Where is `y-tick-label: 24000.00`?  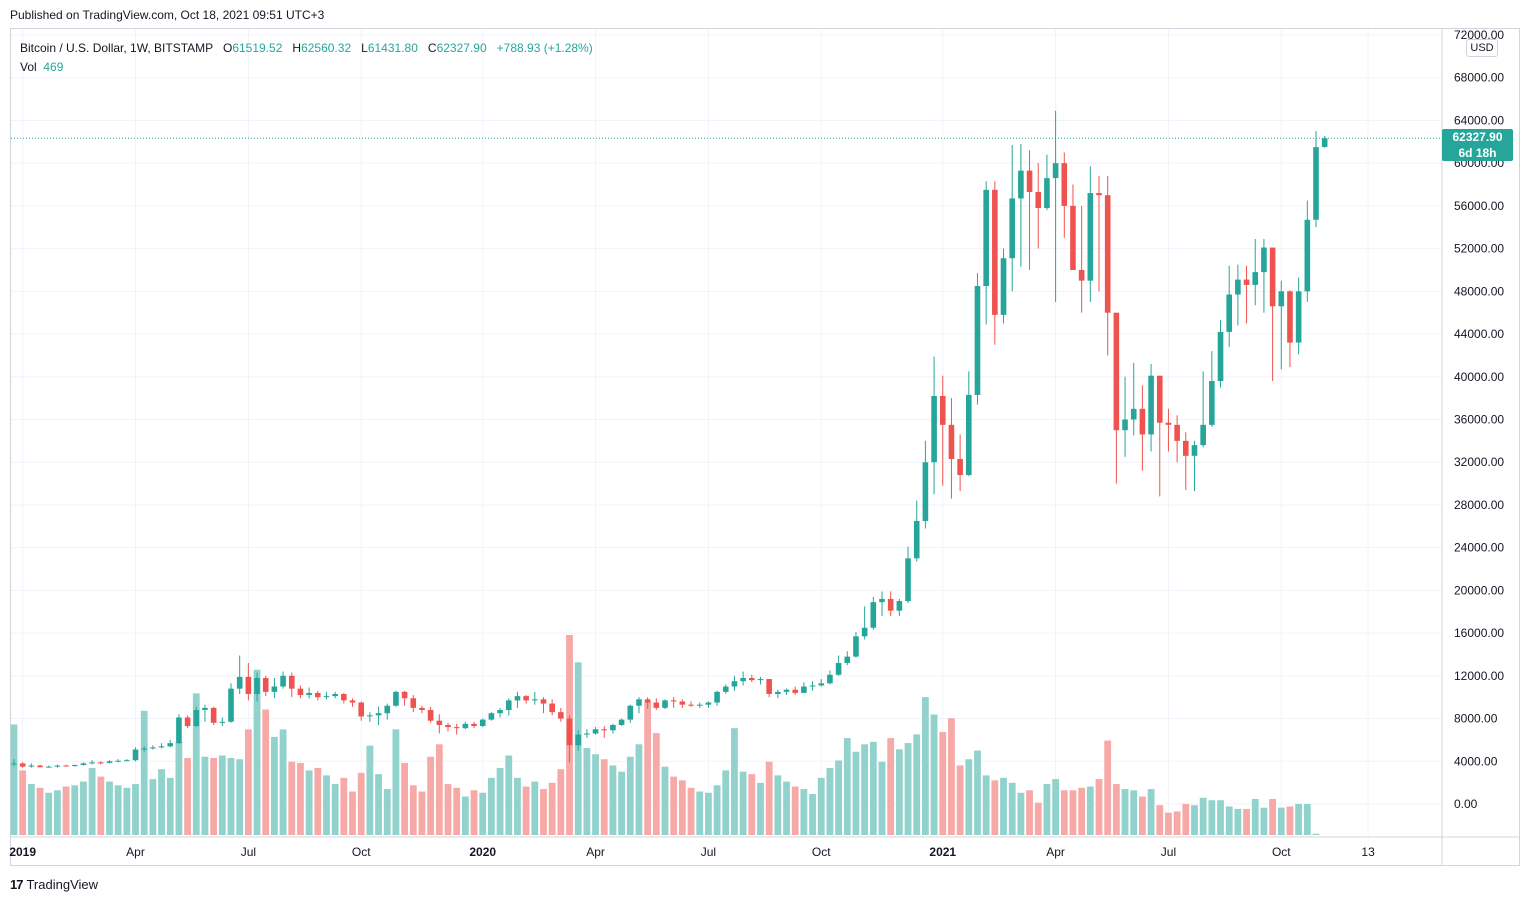 y-tick-label: 24000.00 is located at coordinates (1479, 548).